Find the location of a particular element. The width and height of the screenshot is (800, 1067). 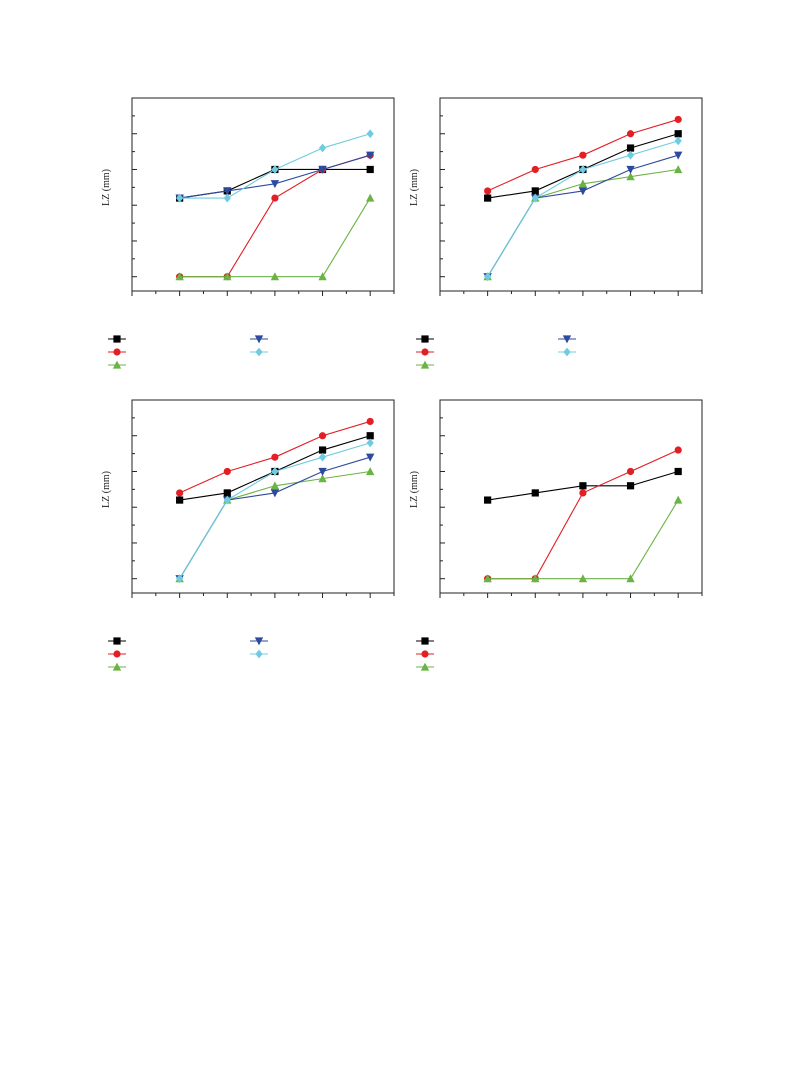

chart-panel-bottom-right: LZ (mm) is located at coordinates (588, 542).